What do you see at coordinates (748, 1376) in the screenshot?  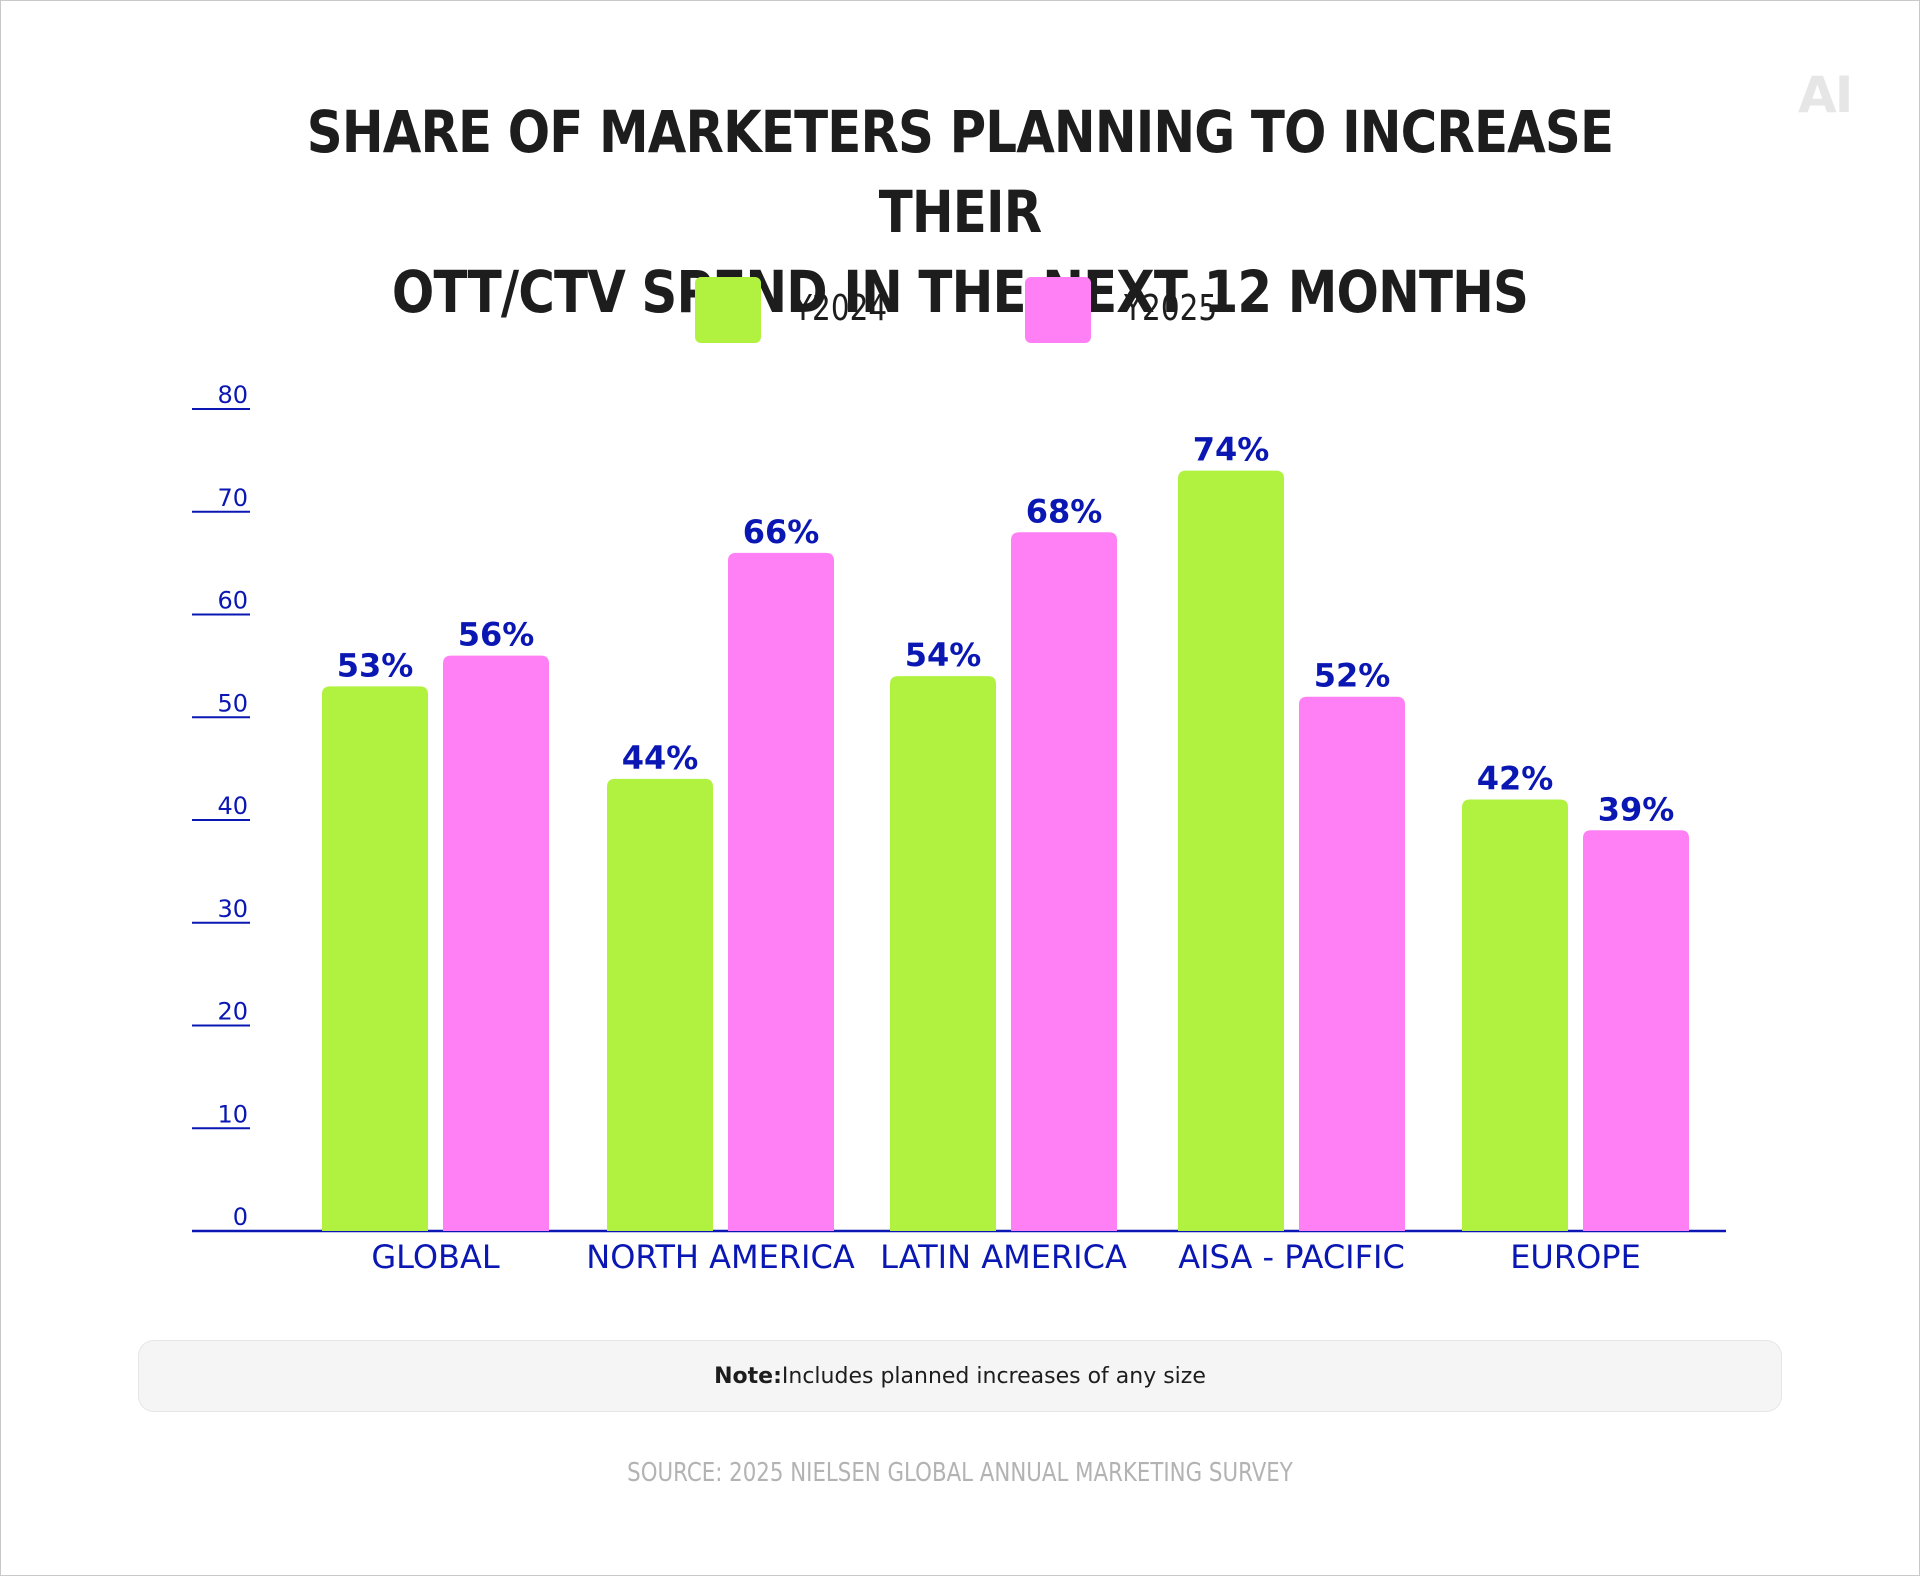 I see `note-label: Note:` at bounding box center [748, 1376].